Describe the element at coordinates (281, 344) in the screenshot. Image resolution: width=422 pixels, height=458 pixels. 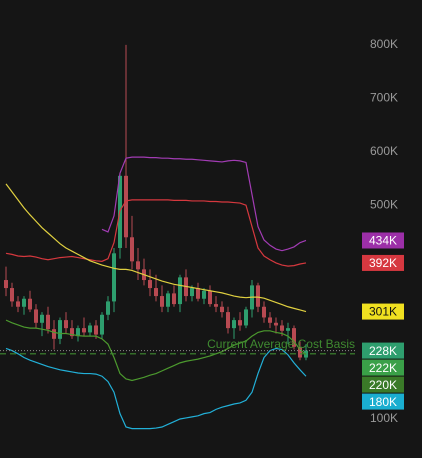
I see `cost-basis-label: Current Average Cost Basis` at that location.